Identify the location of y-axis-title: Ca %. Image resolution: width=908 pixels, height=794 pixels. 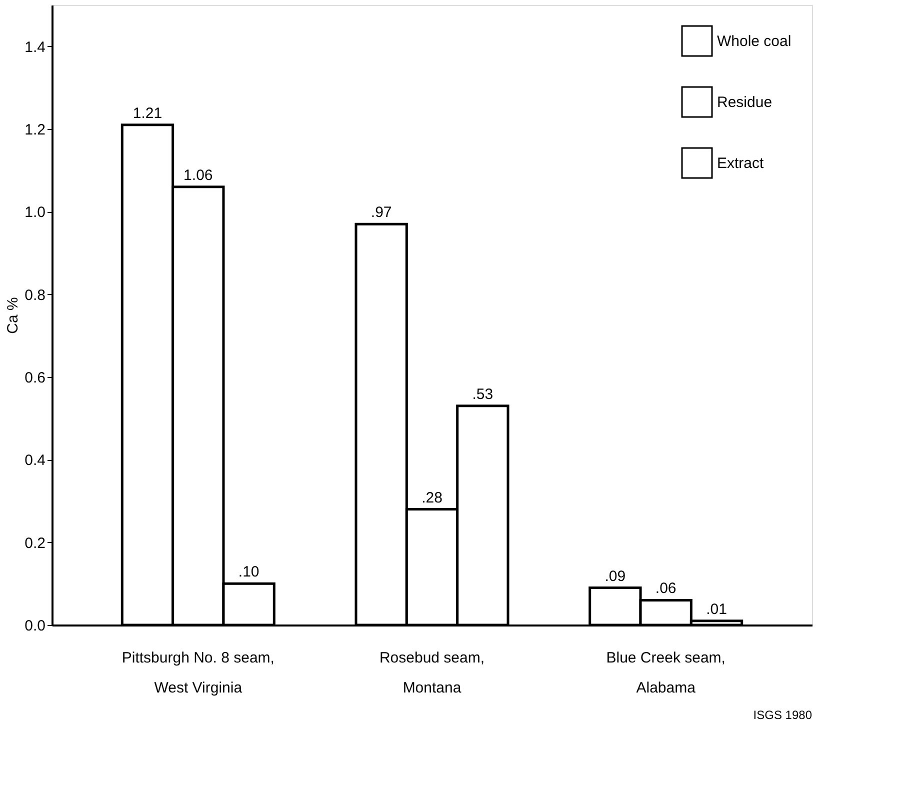
(13, 315).